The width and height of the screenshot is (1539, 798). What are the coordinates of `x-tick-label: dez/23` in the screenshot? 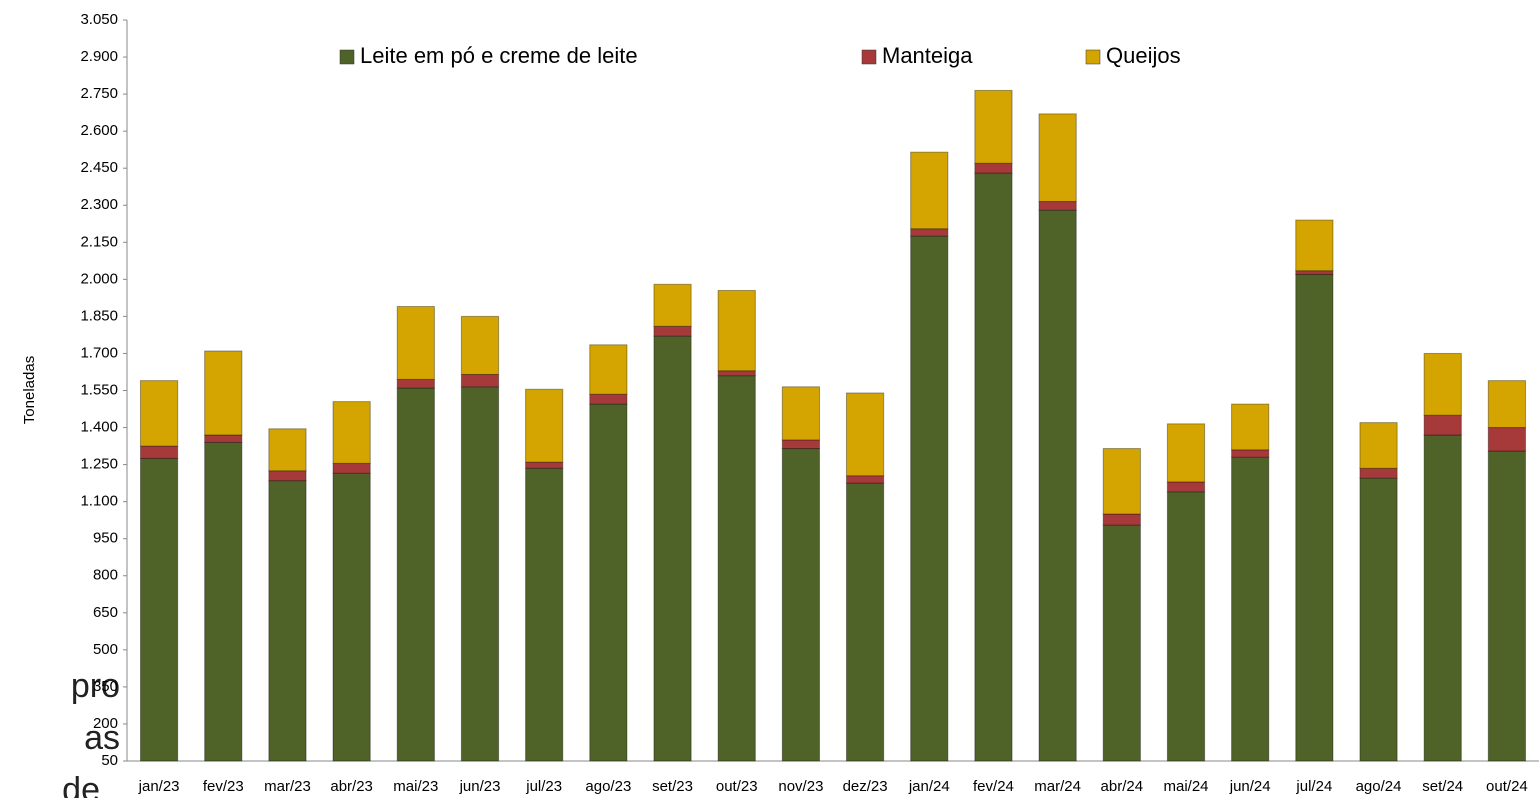 It's located at (865, 786).